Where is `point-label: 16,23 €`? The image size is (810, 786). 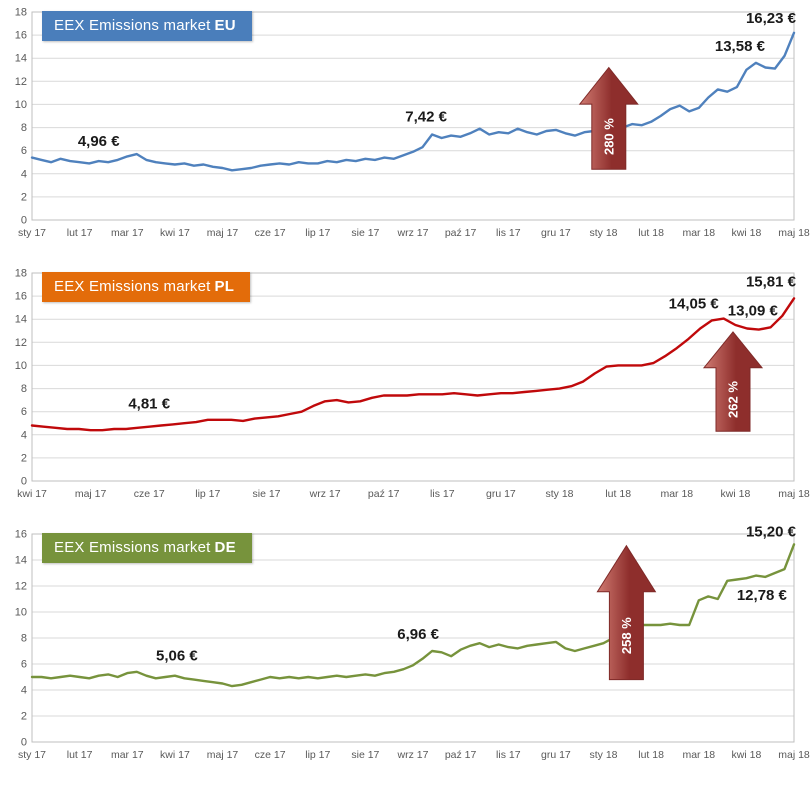
point-label: 16,23 € is located at coordinates (771, 18).